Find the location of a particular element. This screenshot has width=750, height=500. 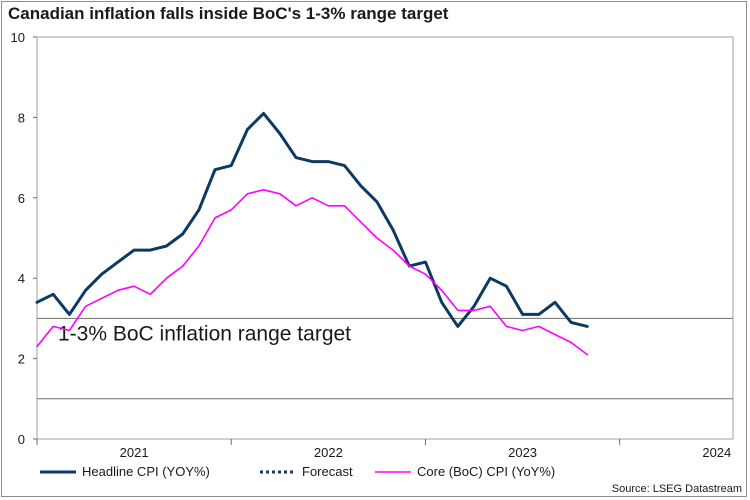

x-tick-label: 2021 is located at coordinates (134, 452).